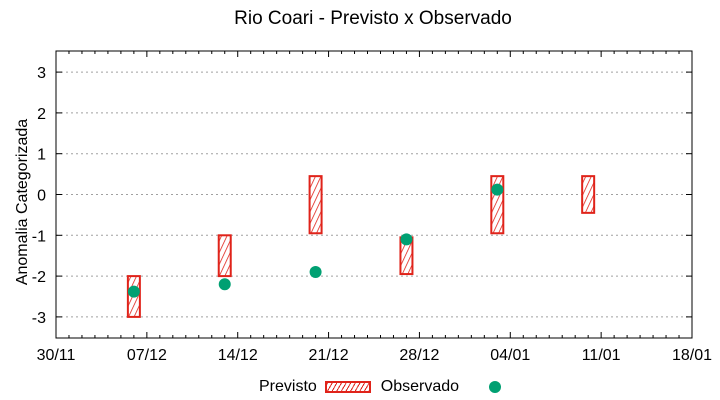  Describe the element at coordinates (39, 318) in the screenshot. I see `svg-text: -3` at that location.